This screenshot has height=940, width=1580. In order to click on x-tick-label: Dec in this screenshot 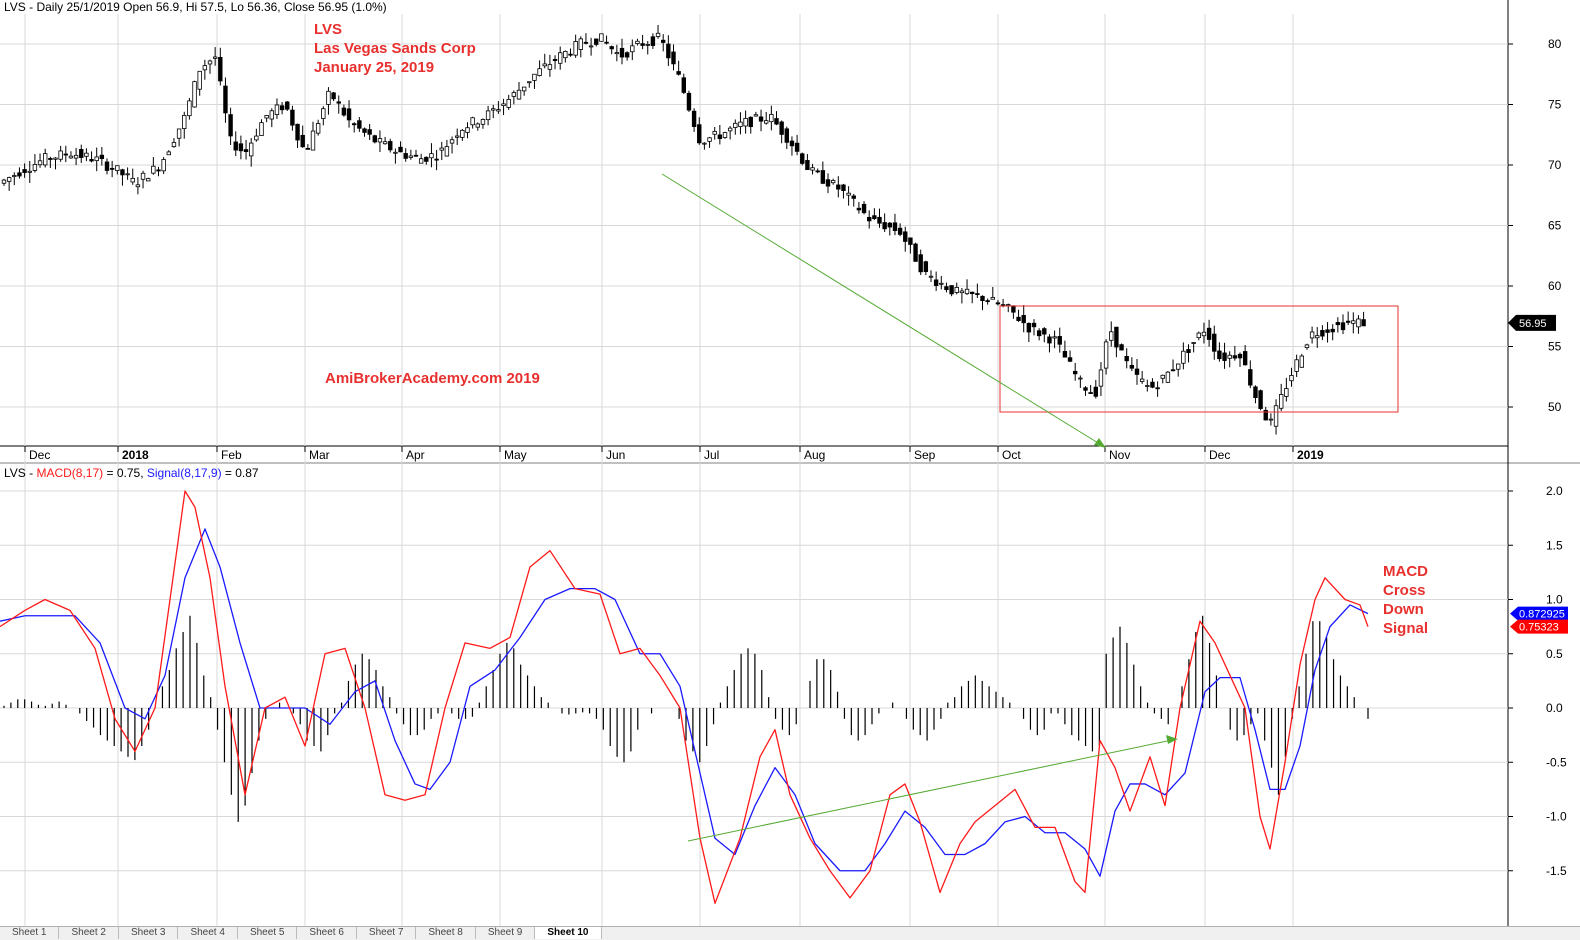, I will do `click(1219, 455)`.